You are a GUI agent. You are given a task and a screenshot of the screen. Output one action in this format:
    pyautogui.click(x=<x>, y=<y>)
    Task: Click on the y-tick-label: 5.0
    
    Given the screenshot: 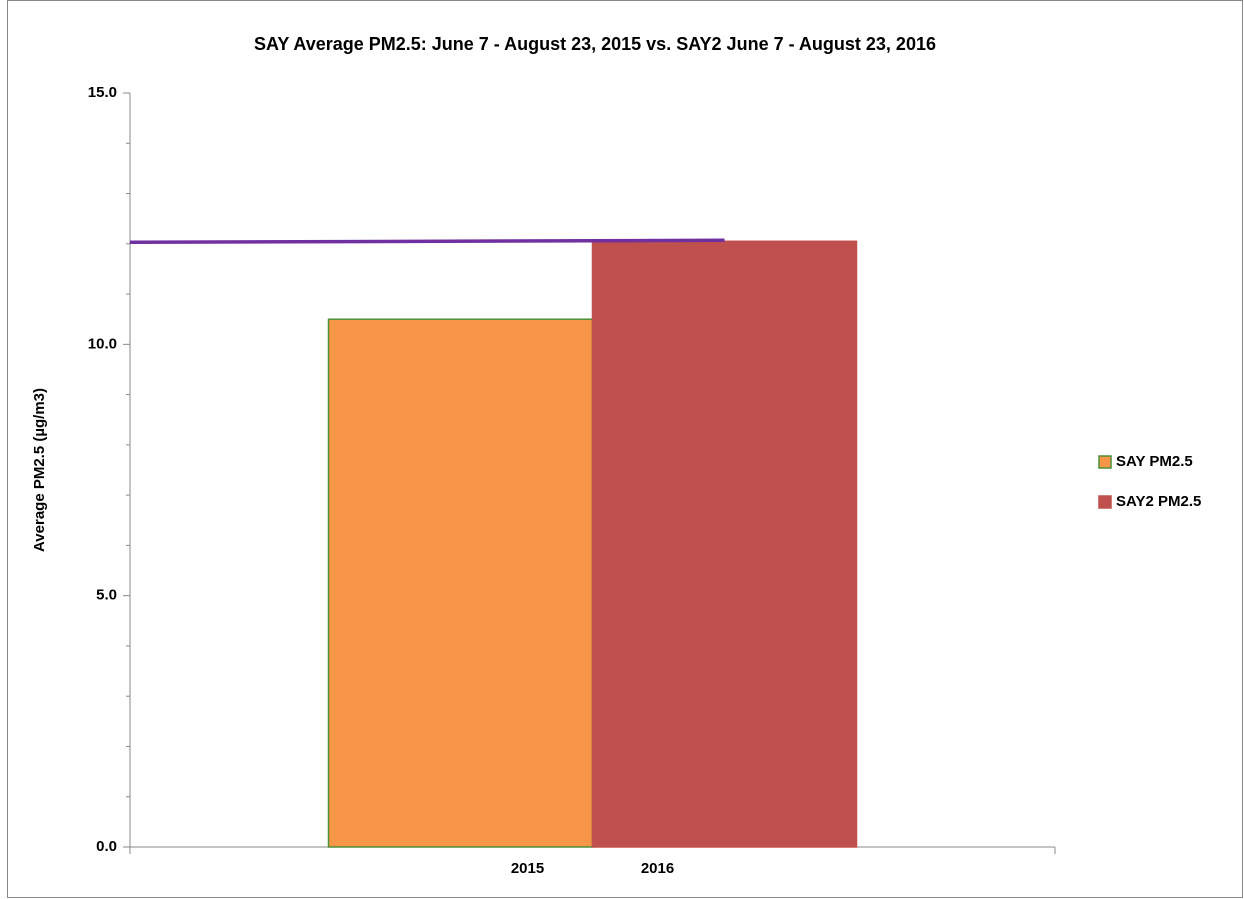 What is the action you would take?
    pyautogui.click(x=106, y=595)
    